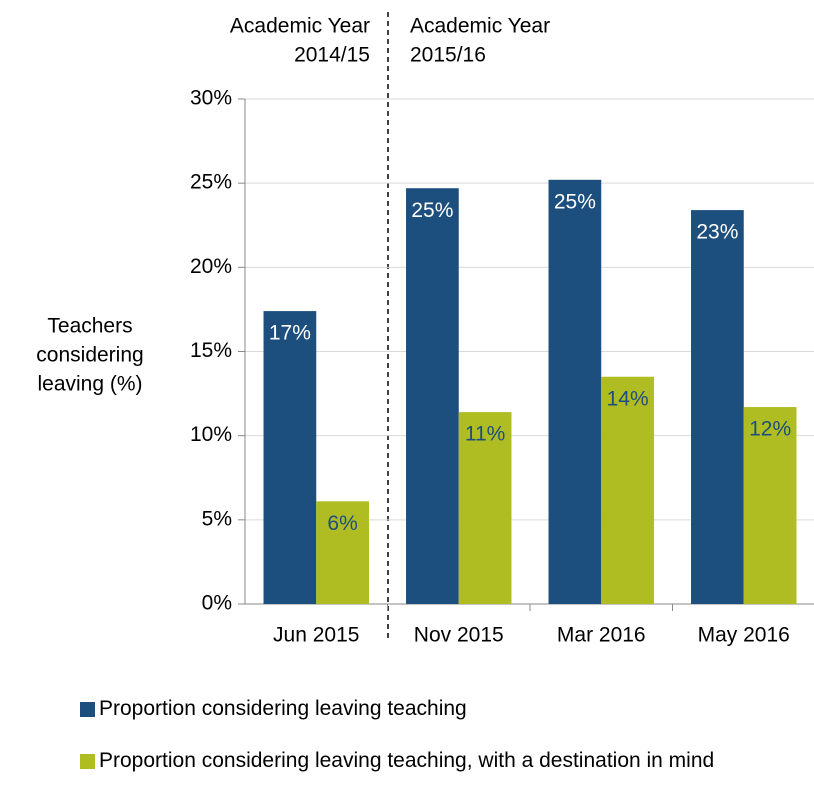 Image resolution: width=814 pixels, height=803 pixels. What do you see at coordinates (744, 635) in the screenshot?
I see `x-tick-label: May 2016` at bounding box center [744, 635].